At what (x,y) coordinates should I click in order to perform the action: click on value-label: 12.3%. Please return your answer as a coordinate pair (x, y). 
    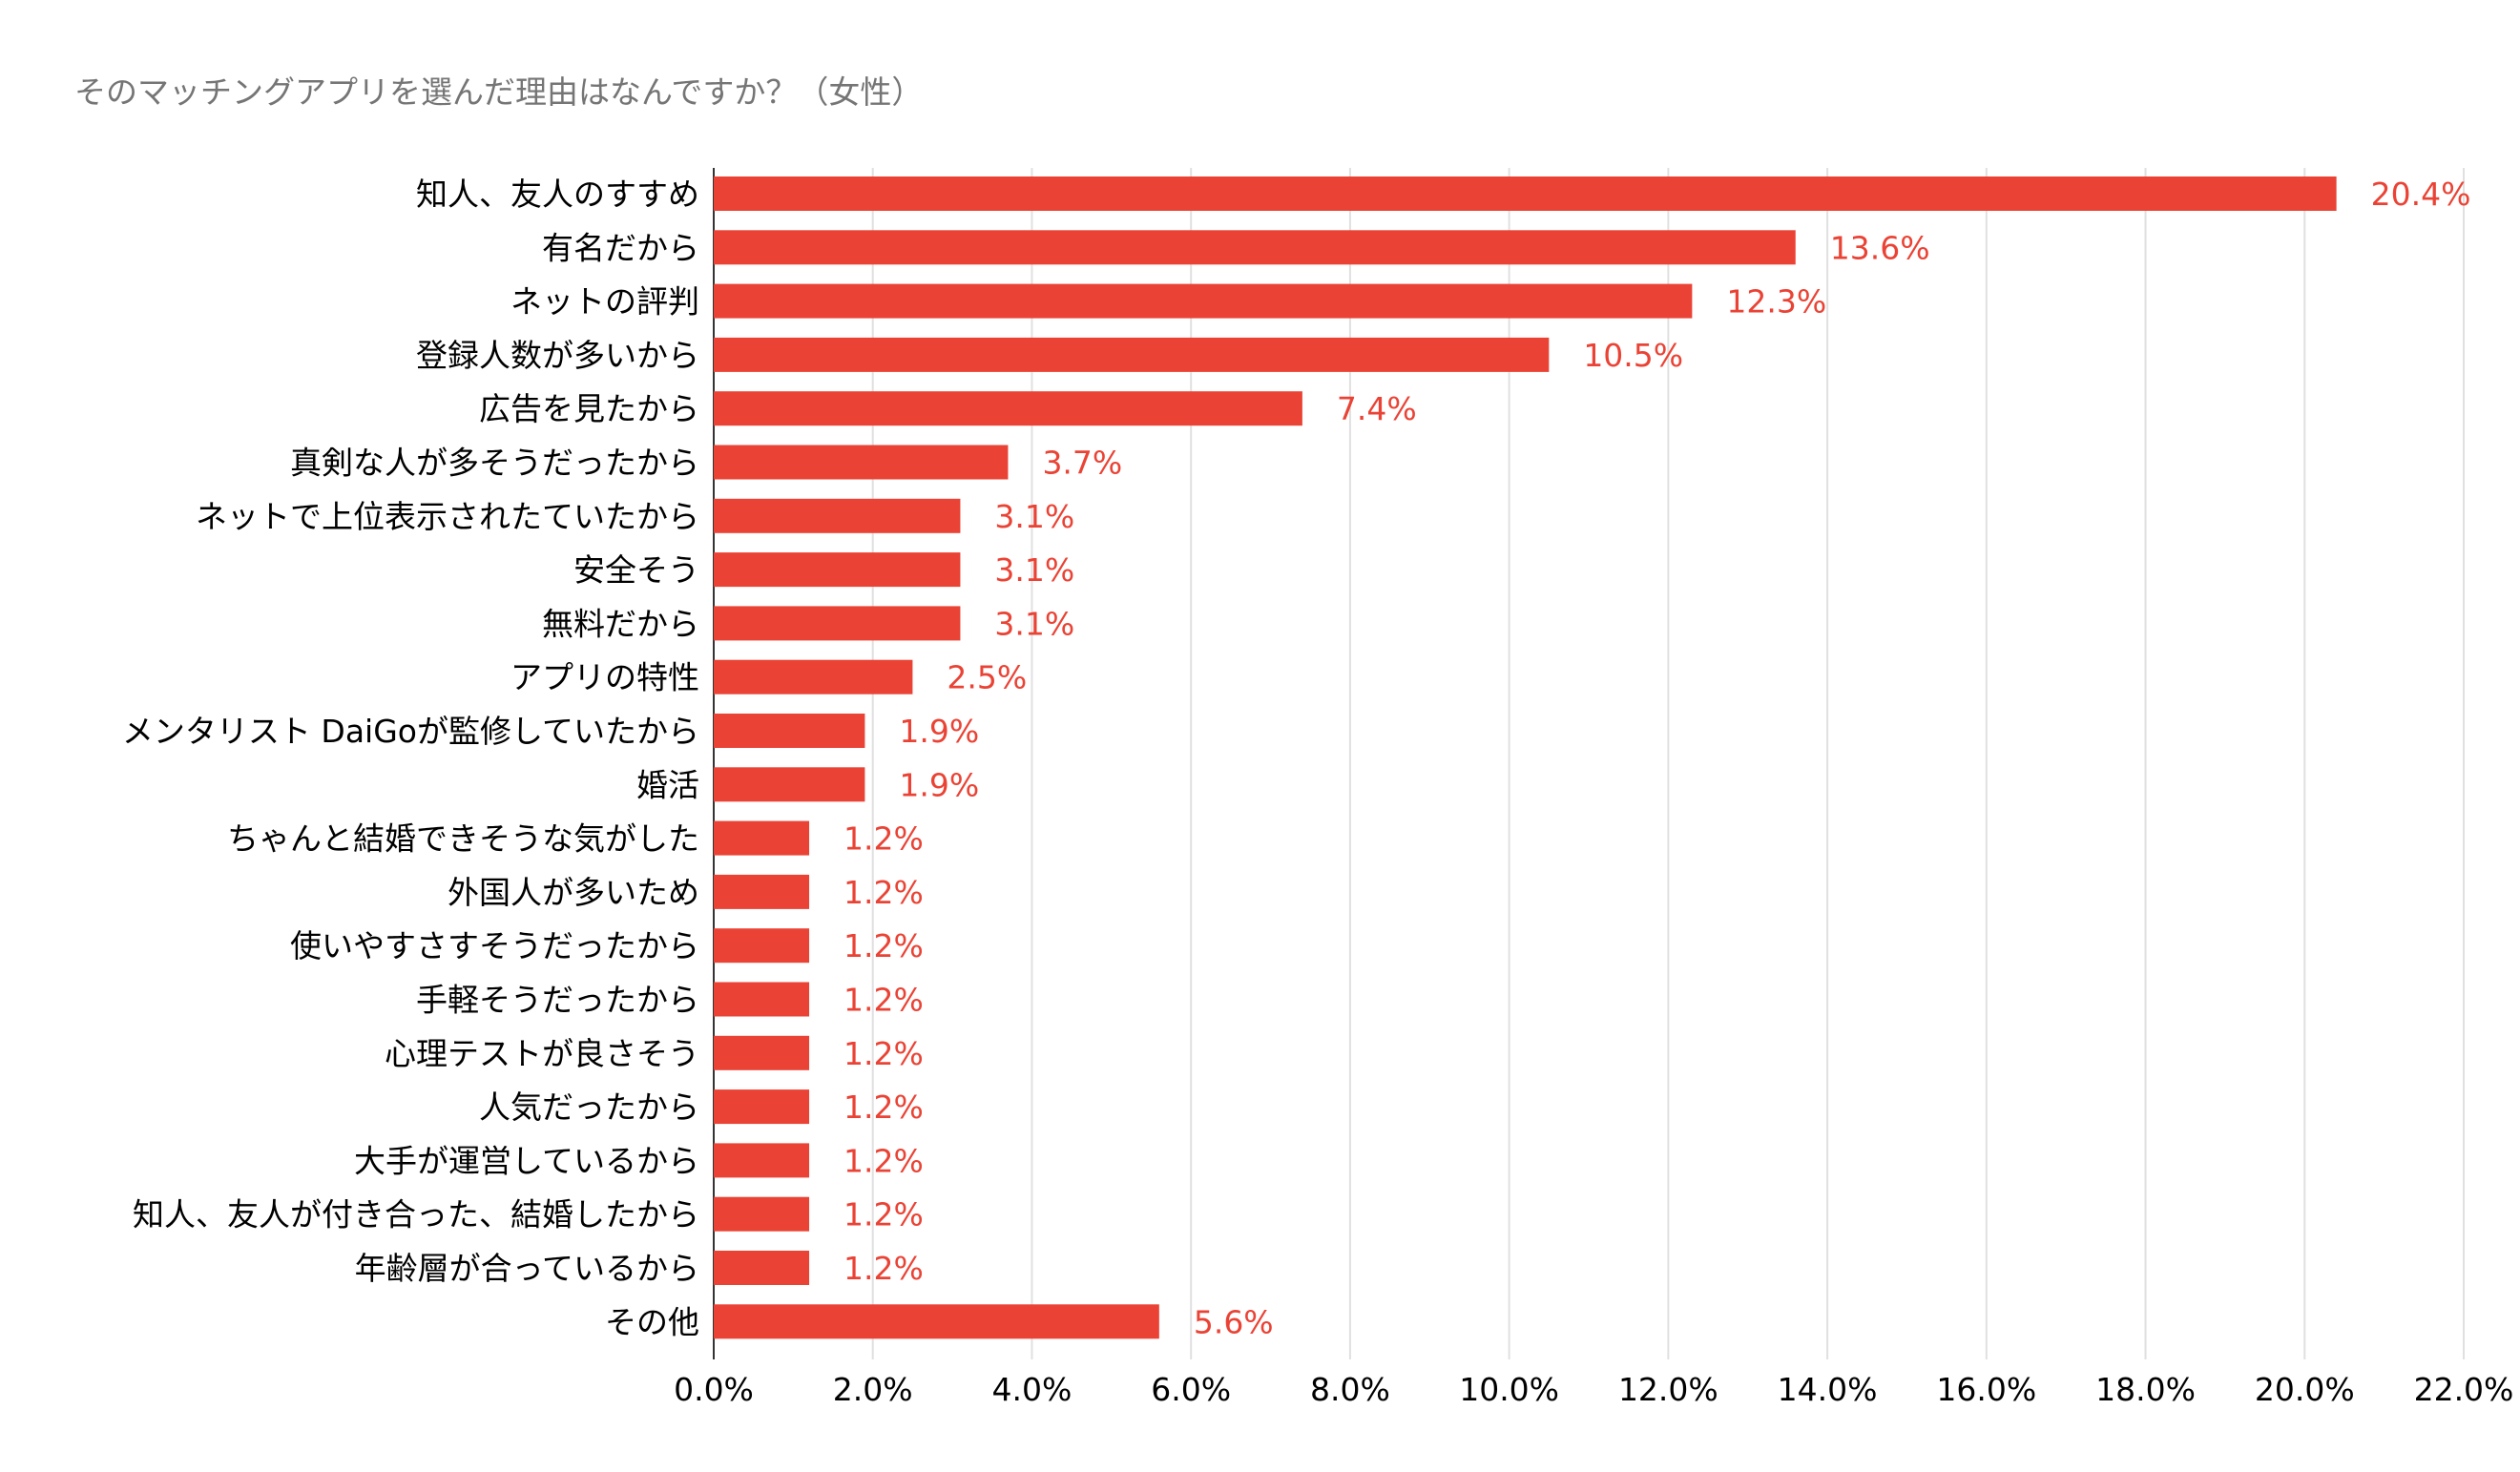
    Looking at the image, I should click on (1776, 302).